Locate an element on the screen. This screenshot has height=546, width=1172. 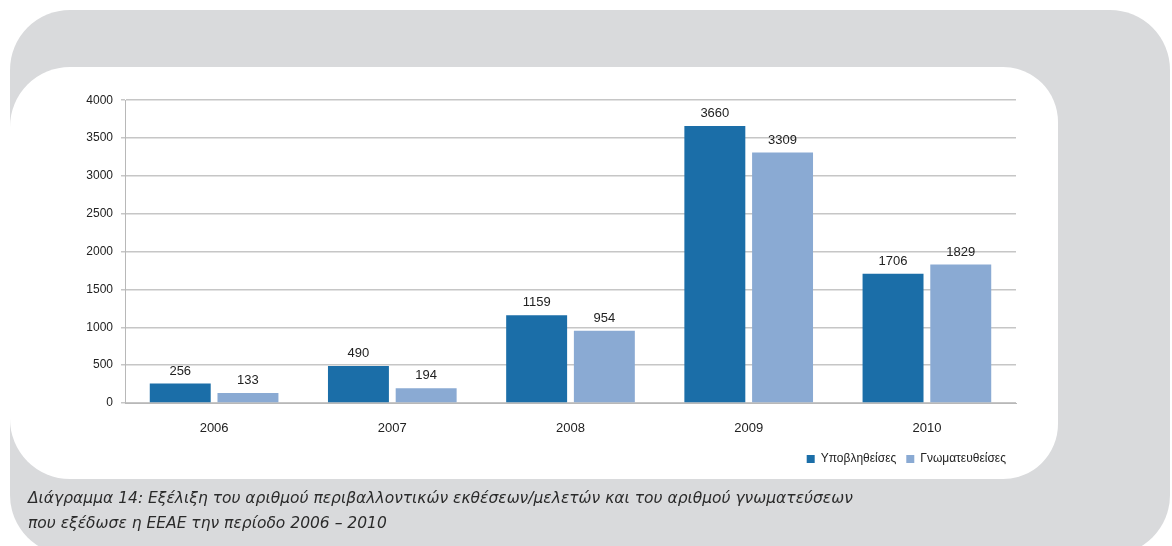
data-label: 1159 is located at coordinates (536, 302).